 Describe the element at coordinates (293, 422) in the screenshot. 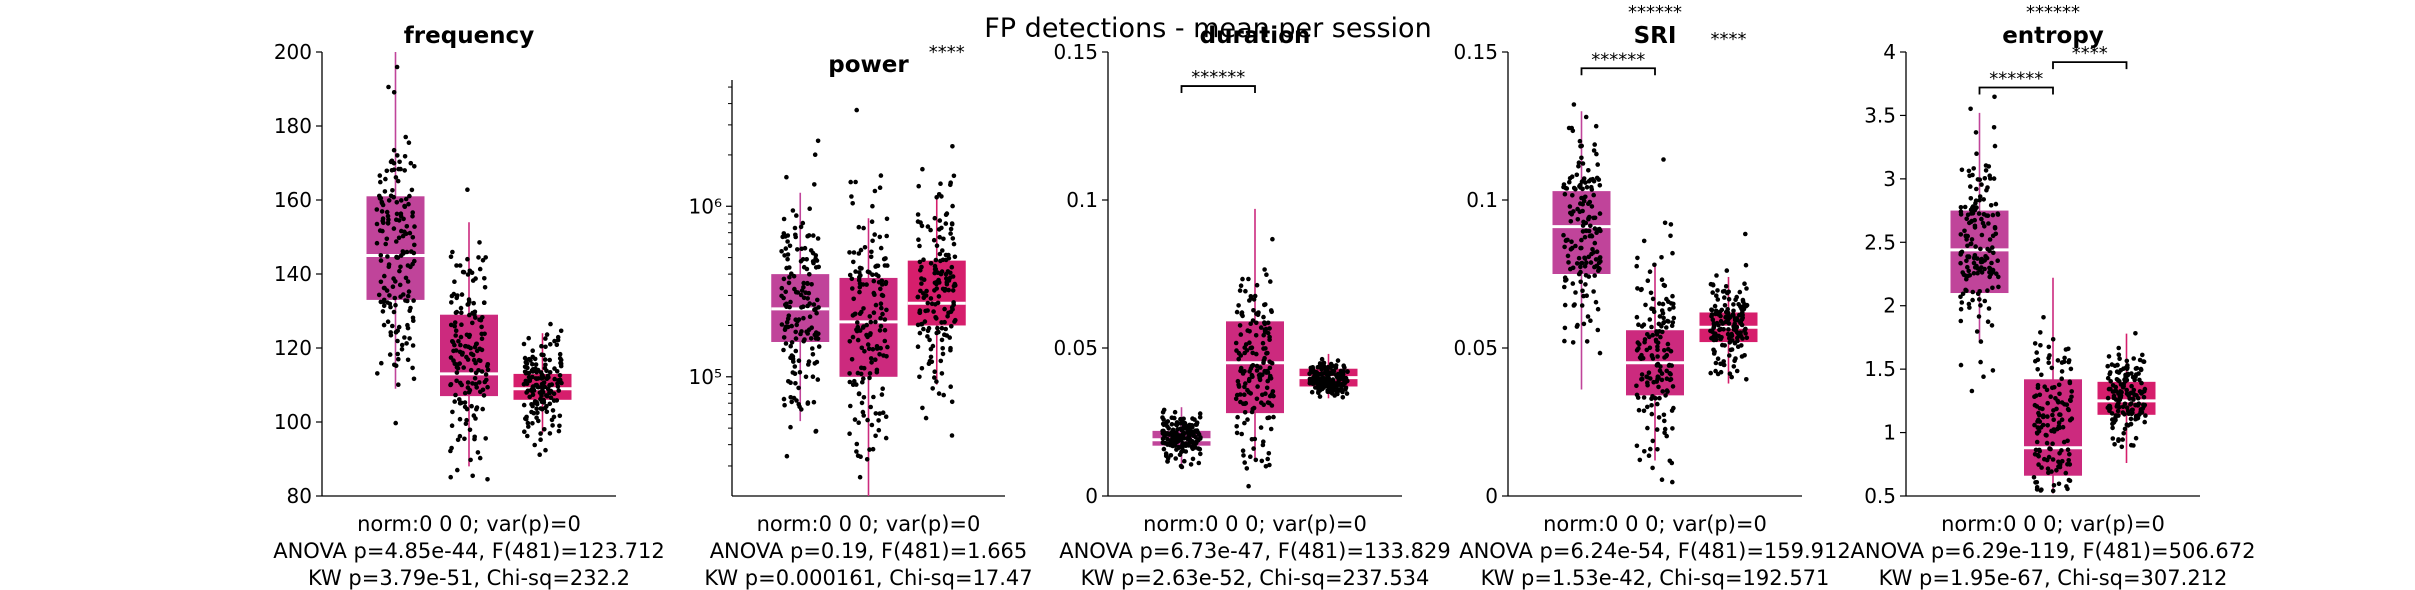

I see `y-tick-label: 100` at that location.